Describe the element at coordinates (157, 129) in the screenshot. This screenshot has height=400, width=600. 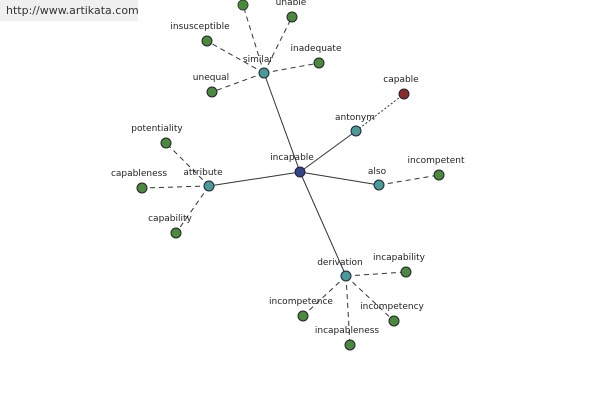
I see `node-label: potentiality` at that location.